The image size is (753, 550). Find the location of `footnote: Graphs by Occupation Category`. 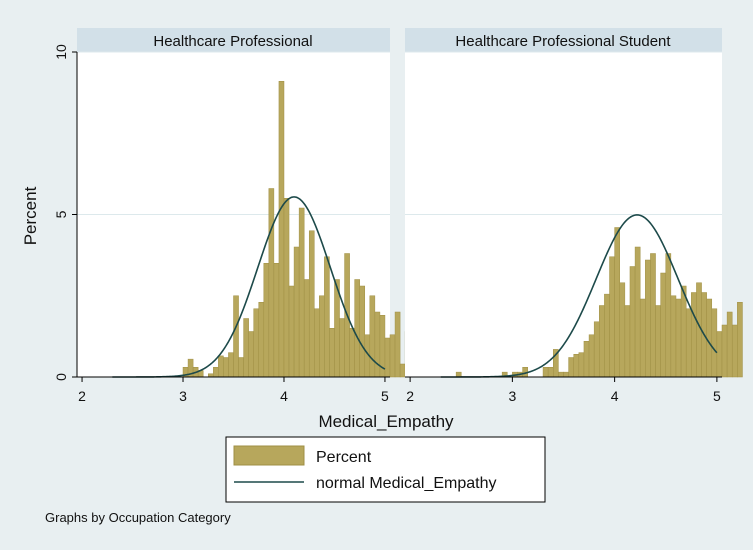

footnote: Graphs by Occupation Category is located at coordinates (138, 517).